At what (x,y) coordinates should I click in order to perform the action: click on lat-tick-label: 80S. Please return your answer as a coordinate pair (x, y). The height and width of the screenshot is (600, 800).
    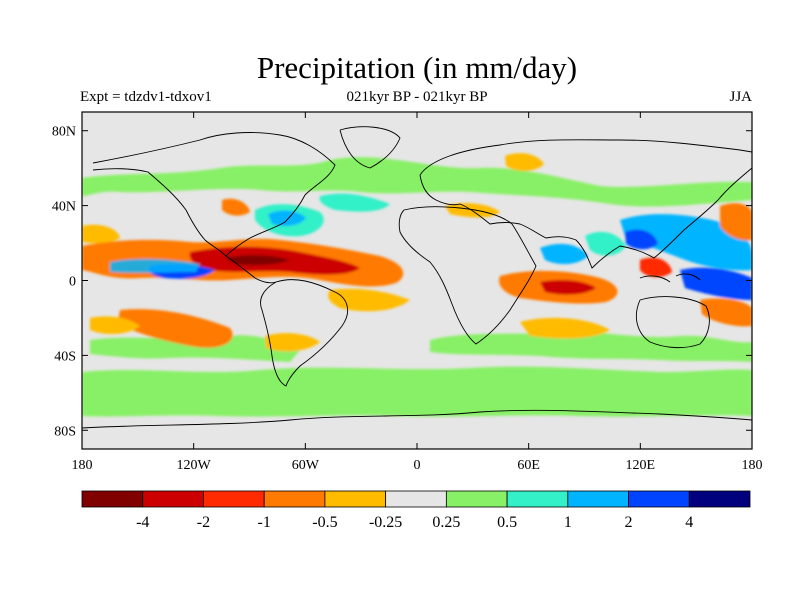
    Looking at the image, I should click on (65, 431).